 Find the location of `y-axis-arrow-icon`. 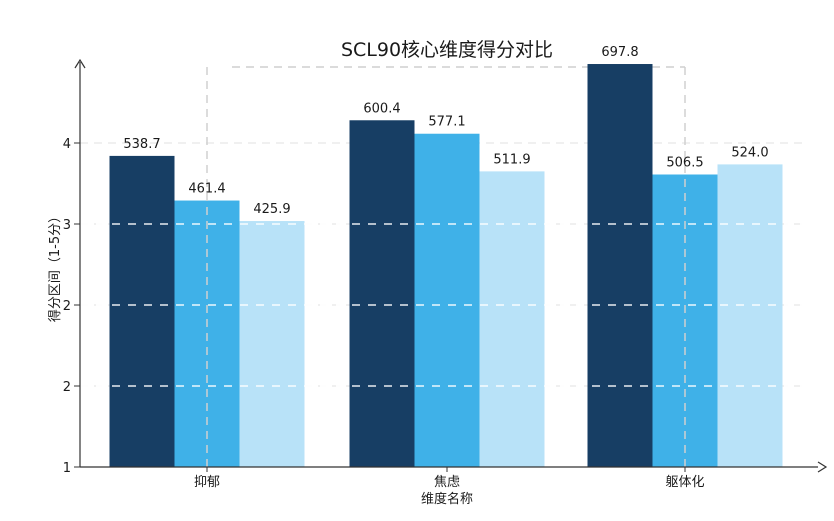

y-axis-arrow-icon is located at coordinates (80, 63).